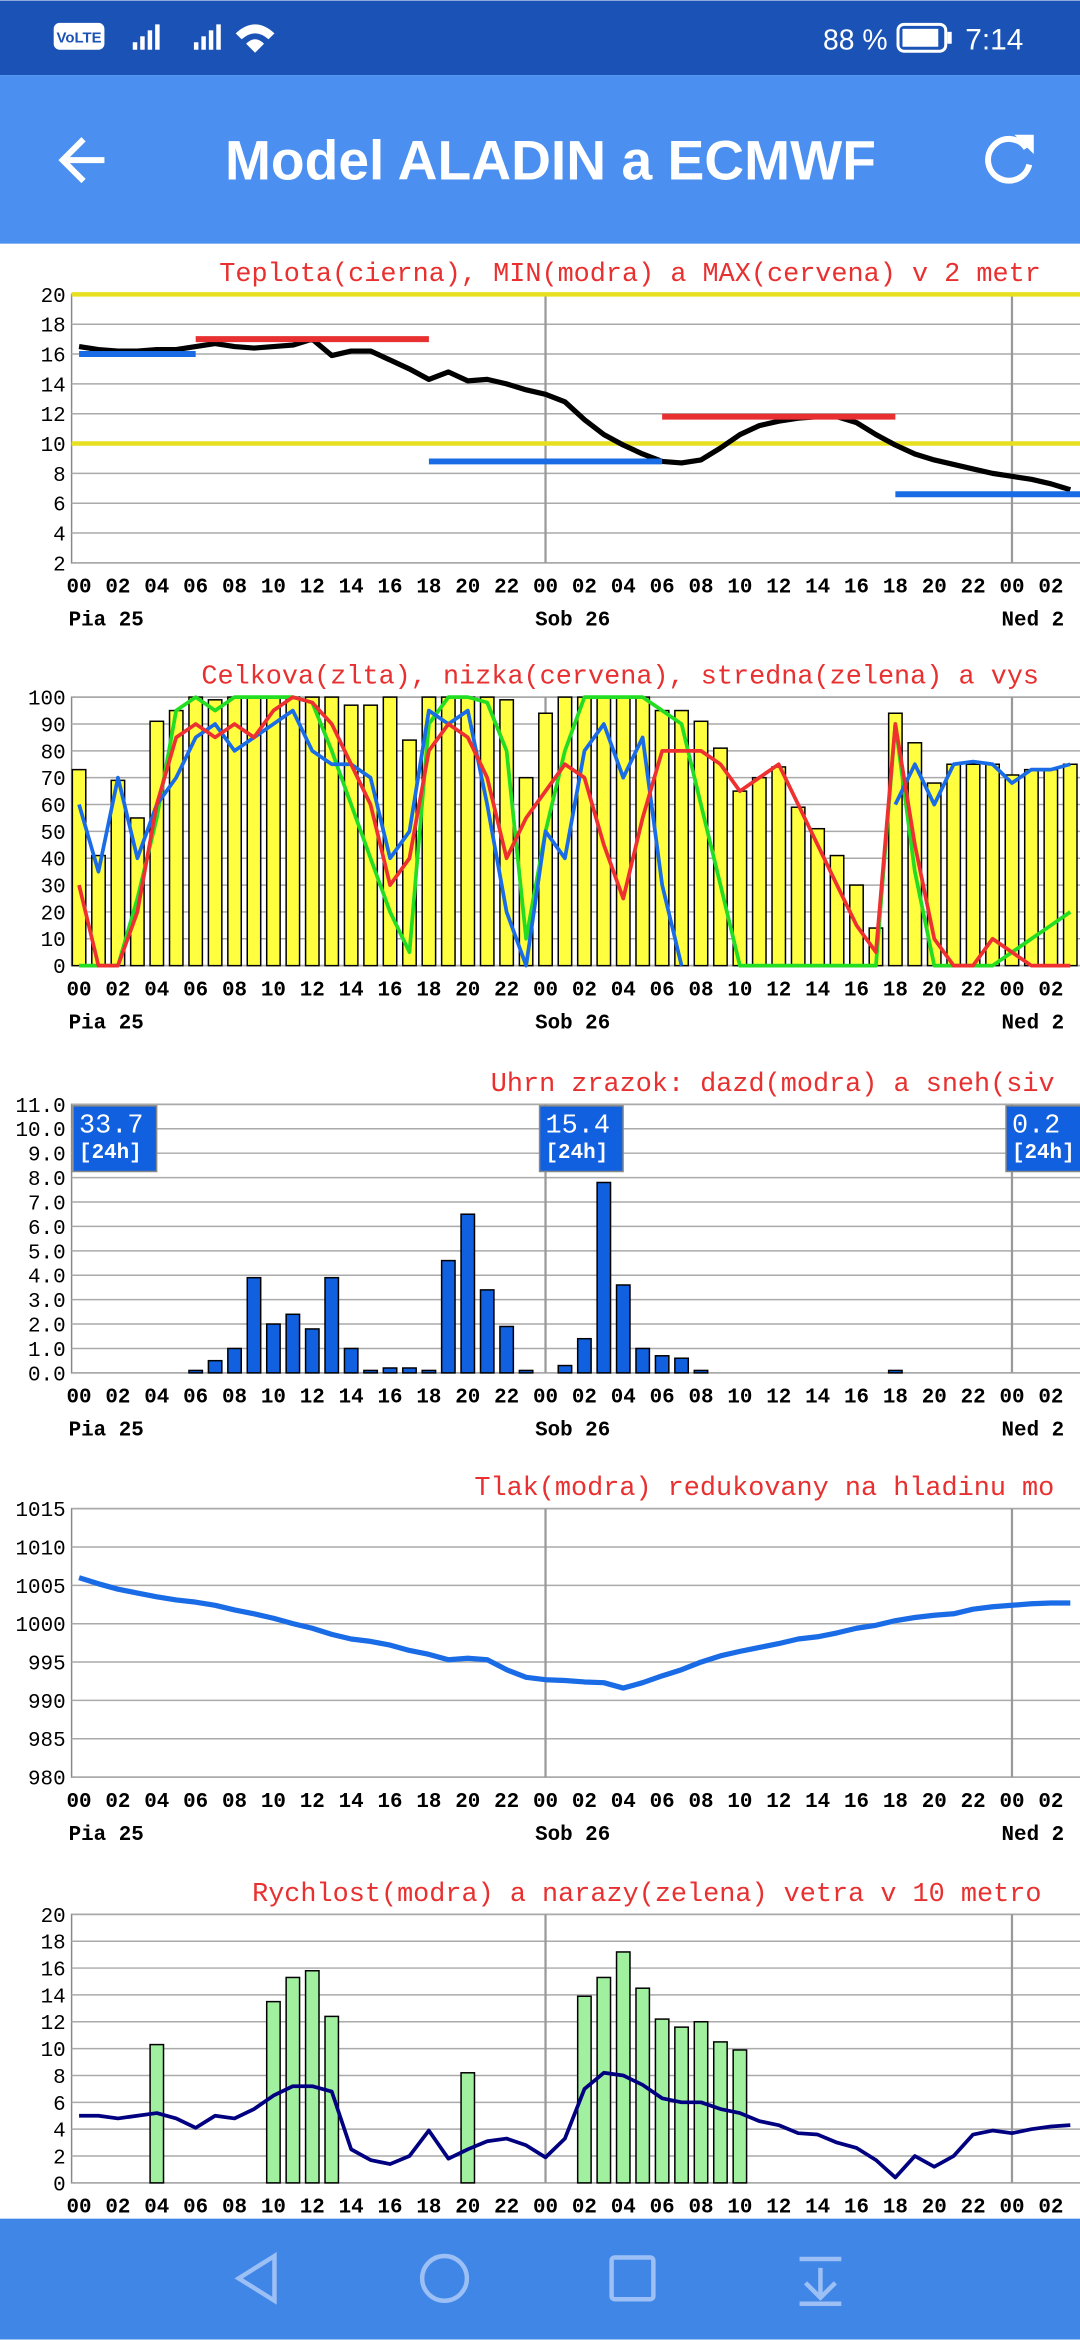 This screenshot has height=2340, width=1080. Describe the element at coordinates (203, 38) in the screenshot. I see `signal-icons` at that location.